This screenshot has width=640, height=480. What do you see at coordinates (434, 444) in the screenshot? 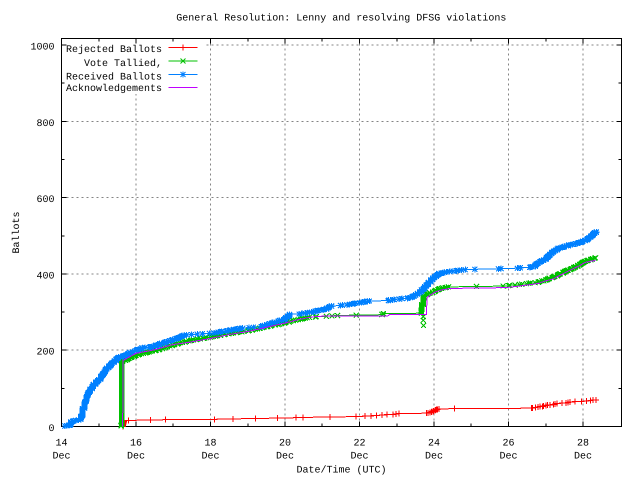
I see `svg-text: 24` at bounding box center [434, 444].